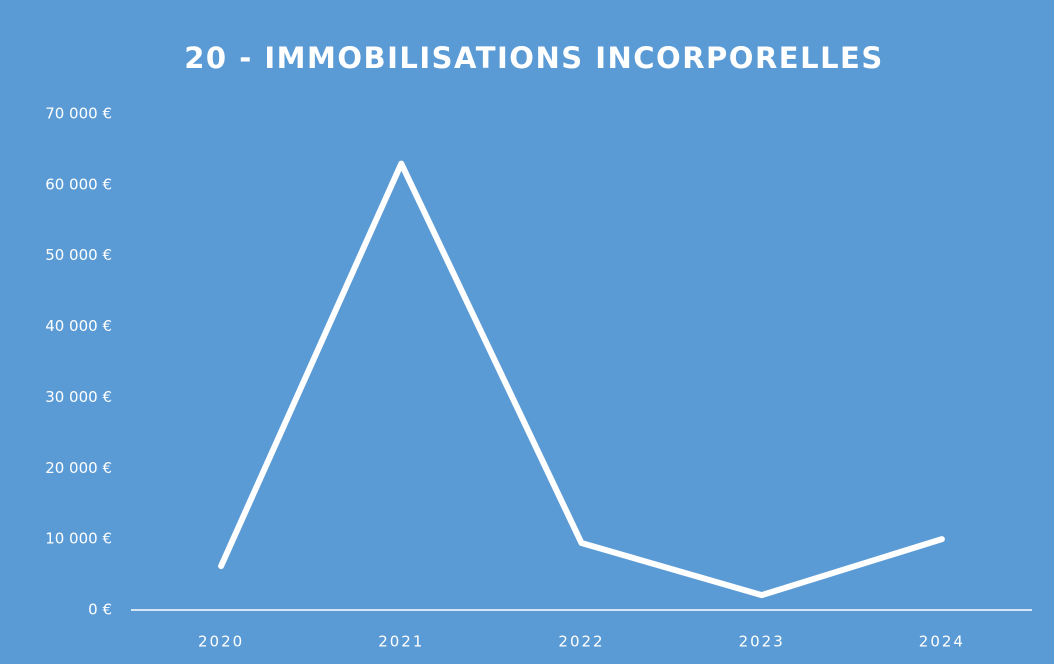 This screenshot has width=1054, height=668. Describe the element at coordinates (581, 642) in the screenshot. I see `x-tick-label: 2022` at that location.